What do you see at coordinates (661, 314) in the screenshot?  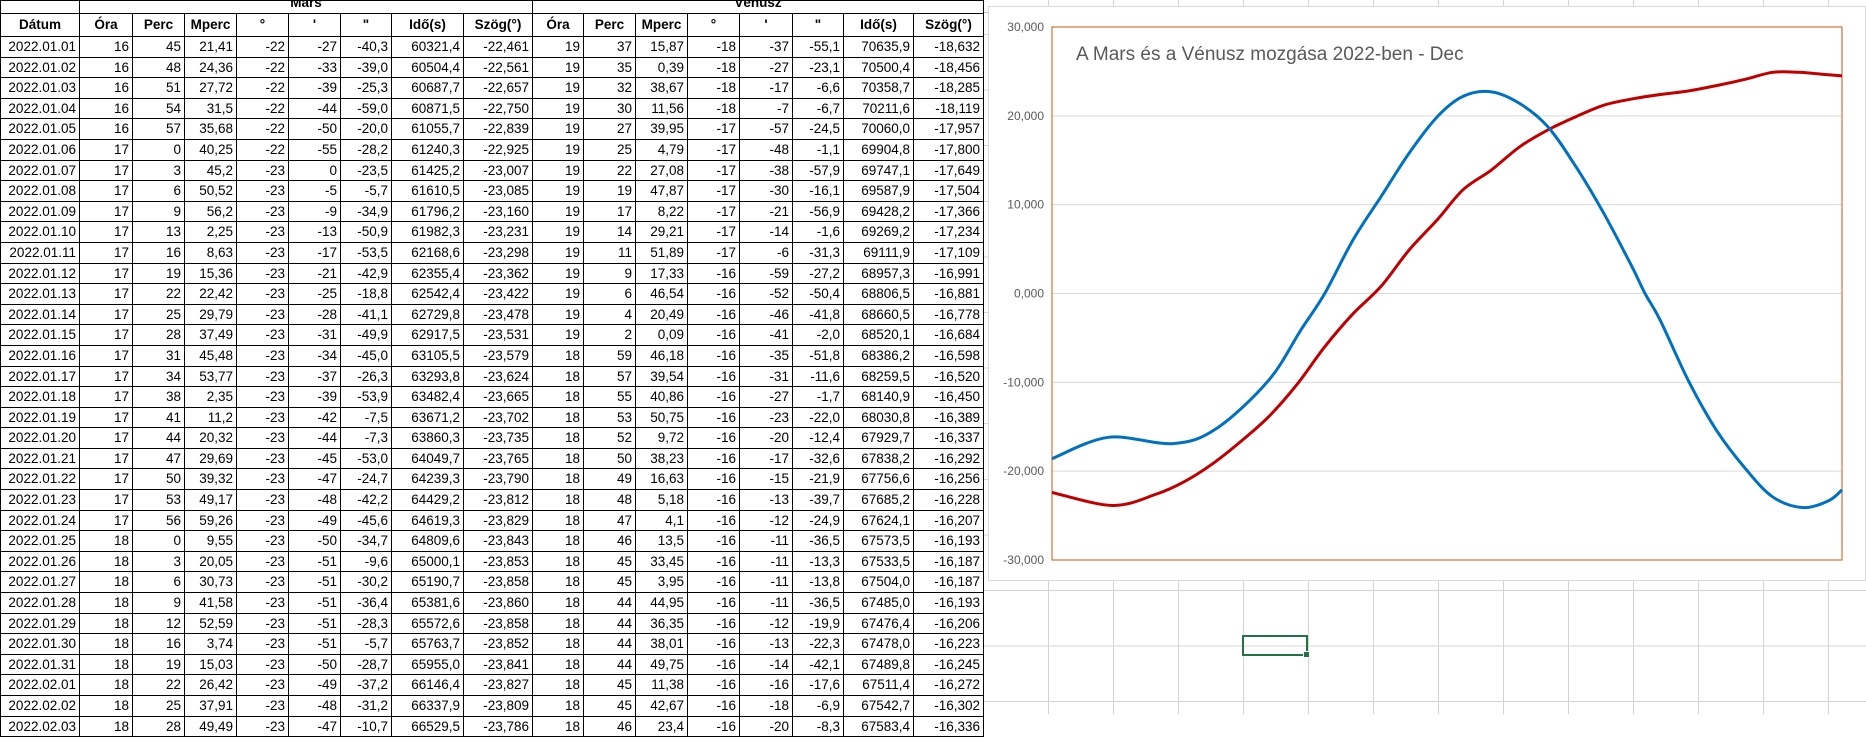 I see `value-cell: 20,49` at bounding box center [661, 314].